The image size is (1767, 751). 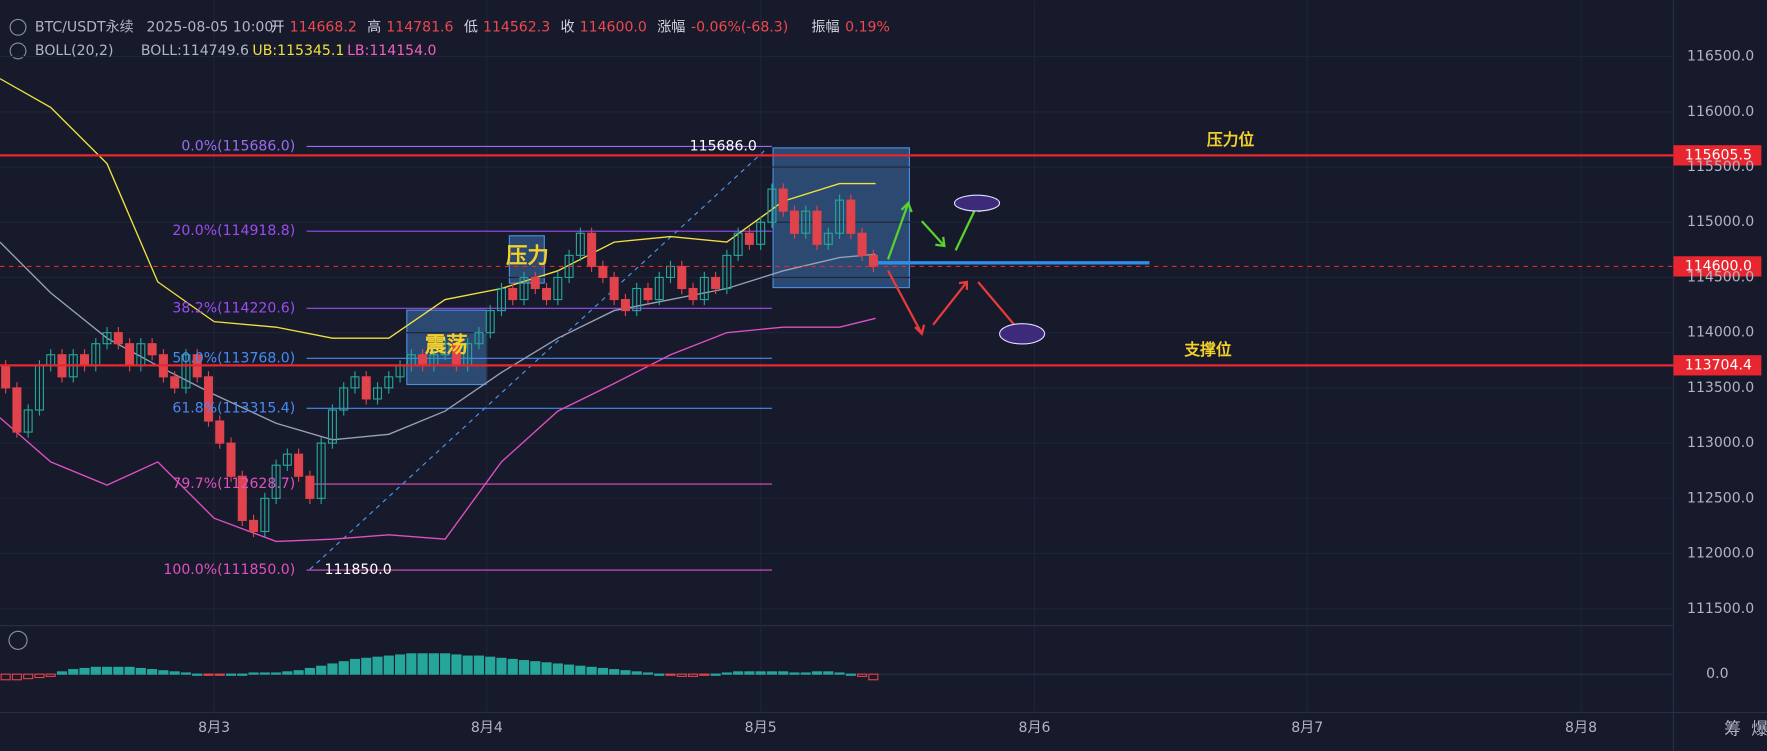 I want to click on target, so click(x=1022, y=334).